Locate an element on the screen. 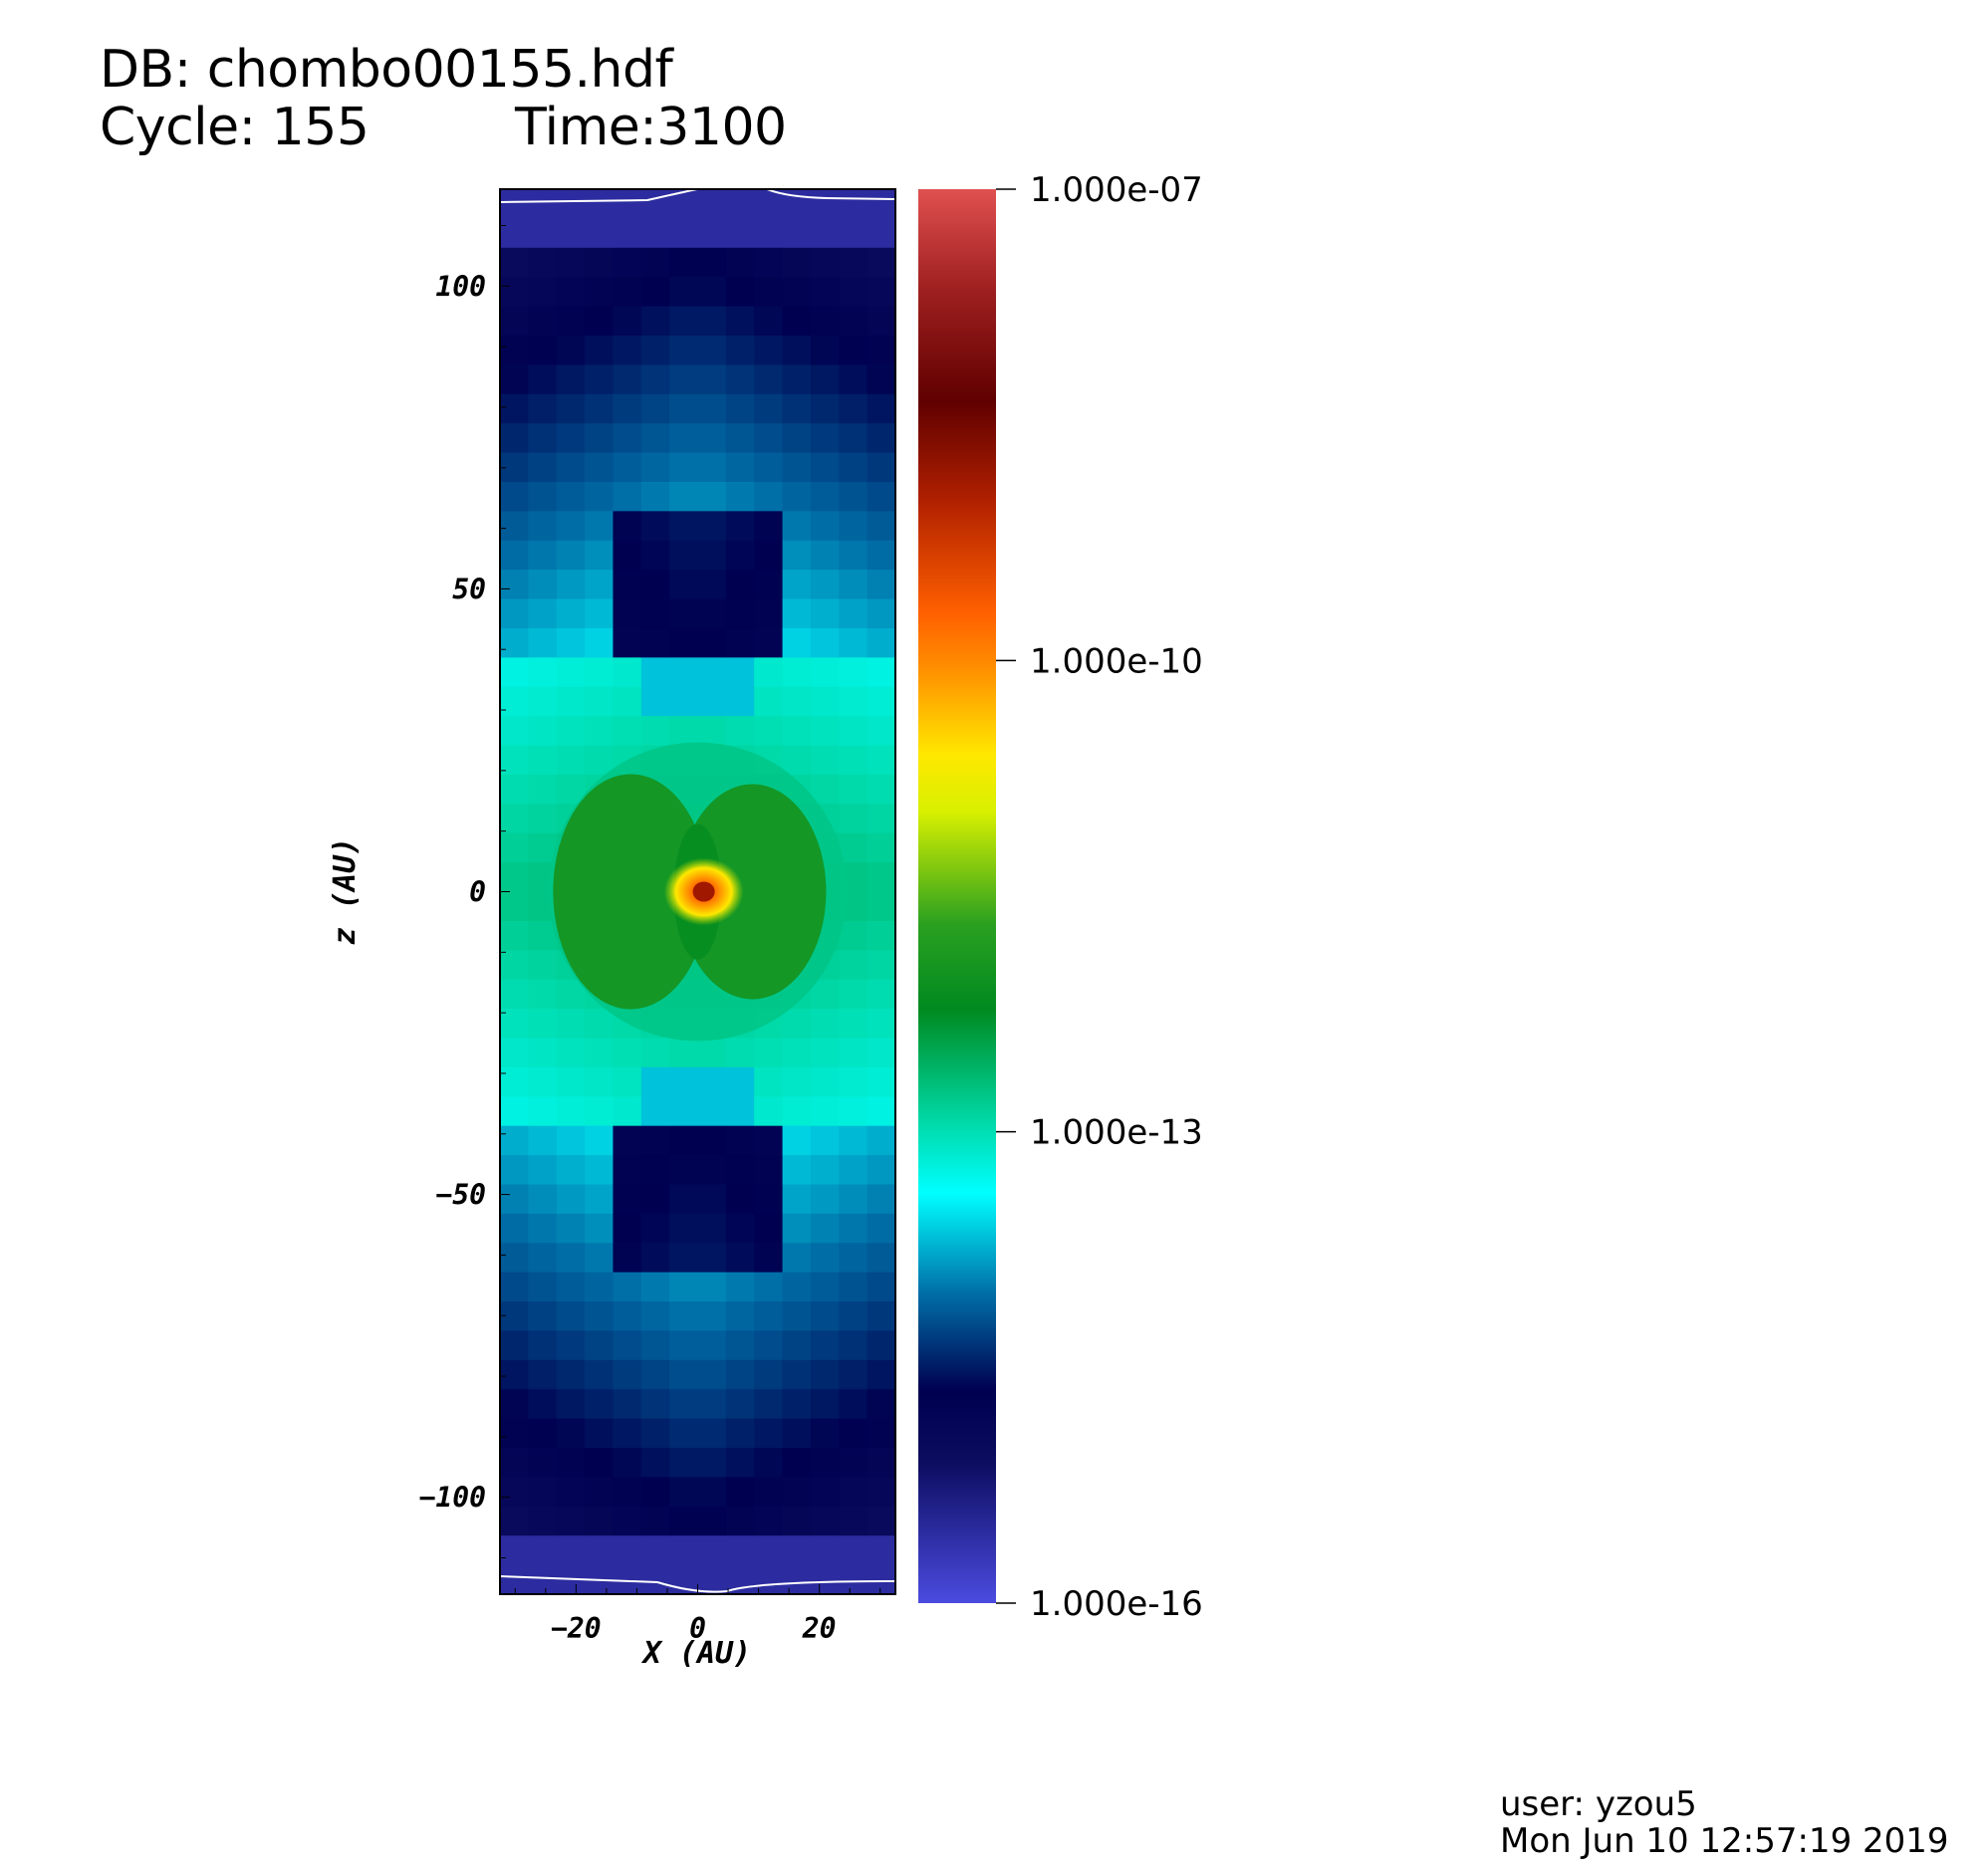  footer-user: user: yzou5 is located at coordinates (1598, 1804).